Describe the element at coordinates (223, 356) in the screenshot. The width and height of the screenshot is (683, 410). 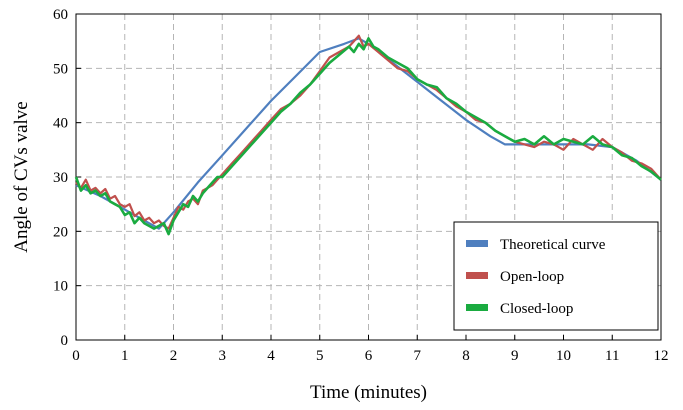
I see `x-tick-label: 3` at that location.